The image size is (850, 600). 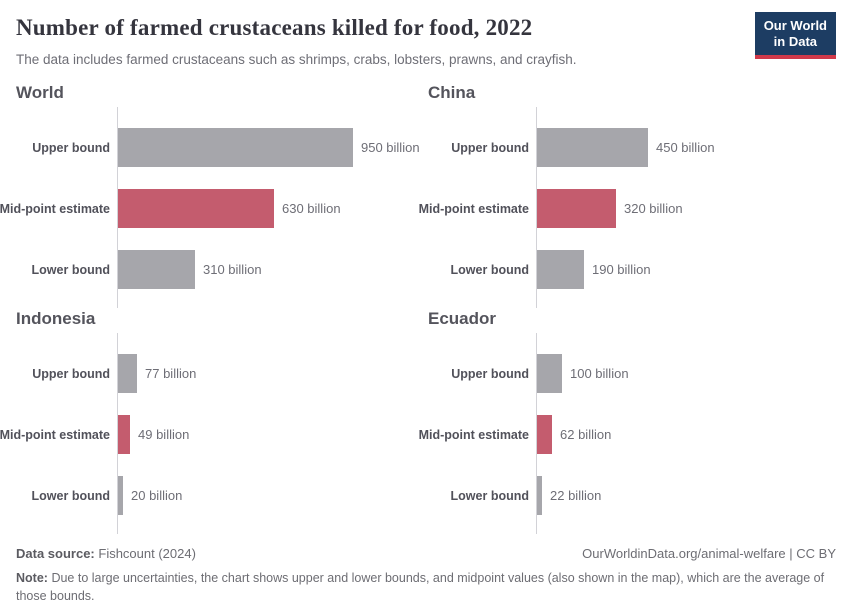 I want to click on value-label: 100 billion, so click(x=599, y=373).